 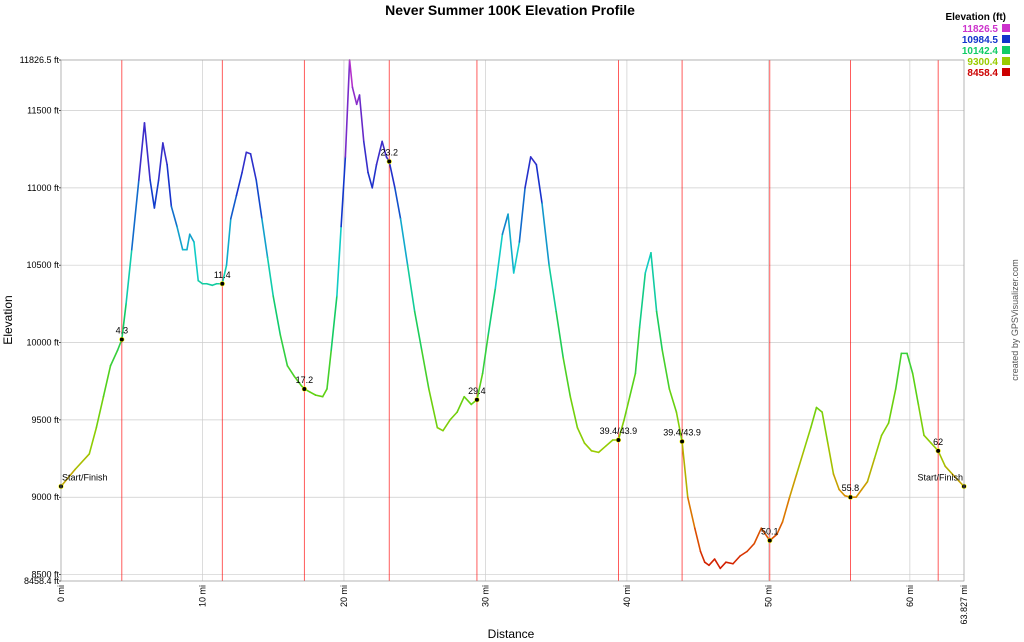 I want to click on waypoint-label: 55.8, so click(x=851, y=488).